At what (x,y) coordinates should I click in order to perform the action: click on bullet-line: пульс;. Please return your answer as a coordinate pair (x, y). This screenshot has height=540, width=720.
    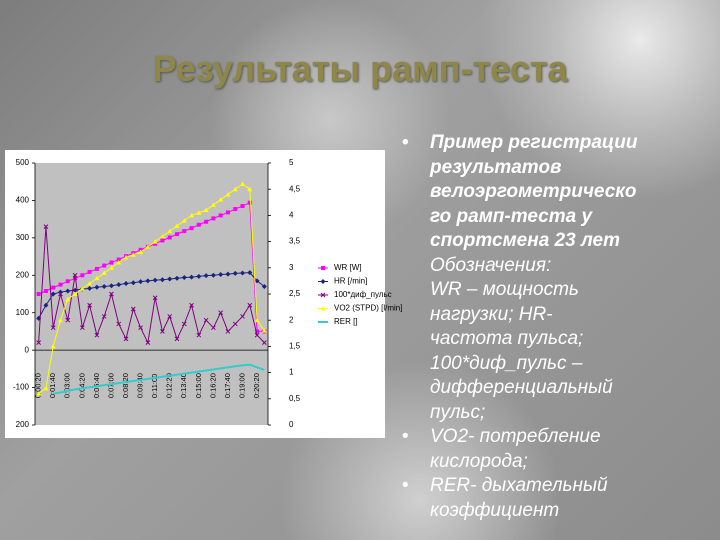
    Looking at the image, I should click on (458, 412).